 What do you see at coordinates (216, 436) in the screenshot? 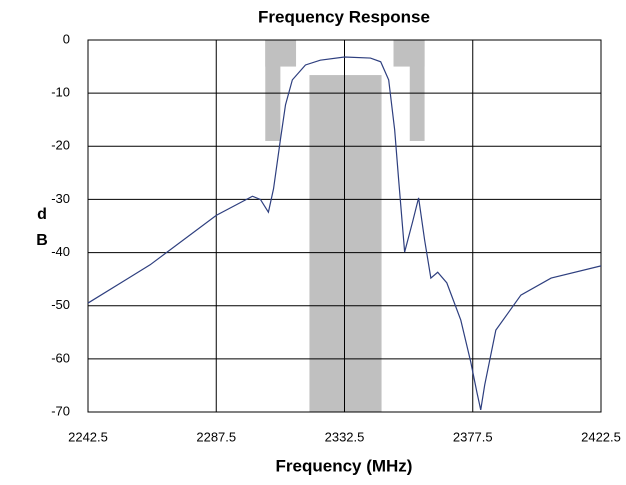
I see `x-tick-label: 2287.5` at bounding box center [216, 436].